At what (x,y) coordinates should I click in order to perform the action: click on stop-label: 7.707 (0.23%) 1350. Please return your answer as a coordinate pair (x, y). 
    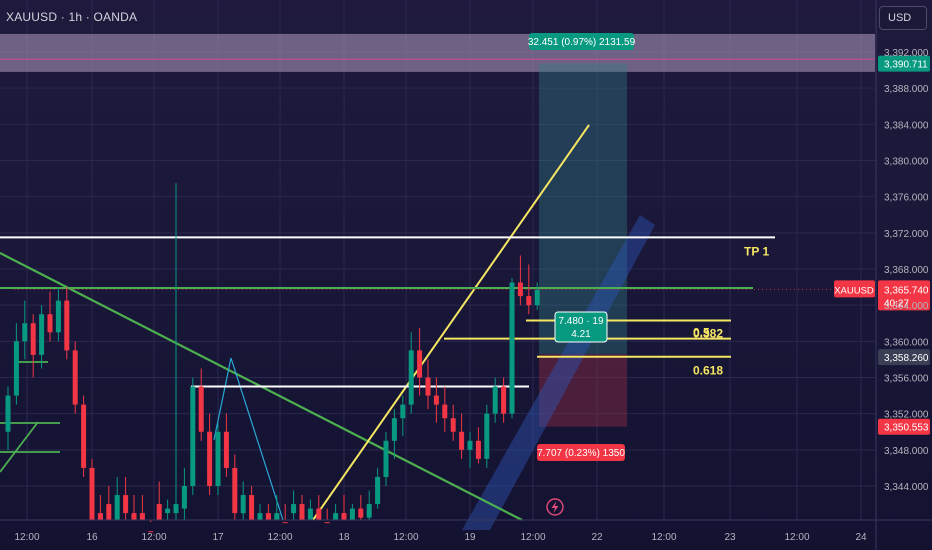
    Looking at the image, I should click on (581, 453).